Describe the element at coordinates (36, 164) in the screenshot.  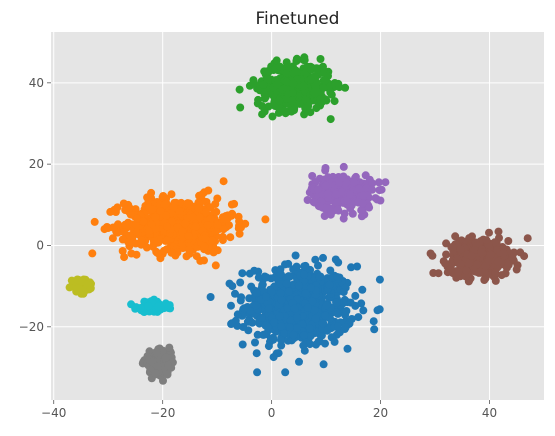
I see `y-tick-label: 20` at that location.